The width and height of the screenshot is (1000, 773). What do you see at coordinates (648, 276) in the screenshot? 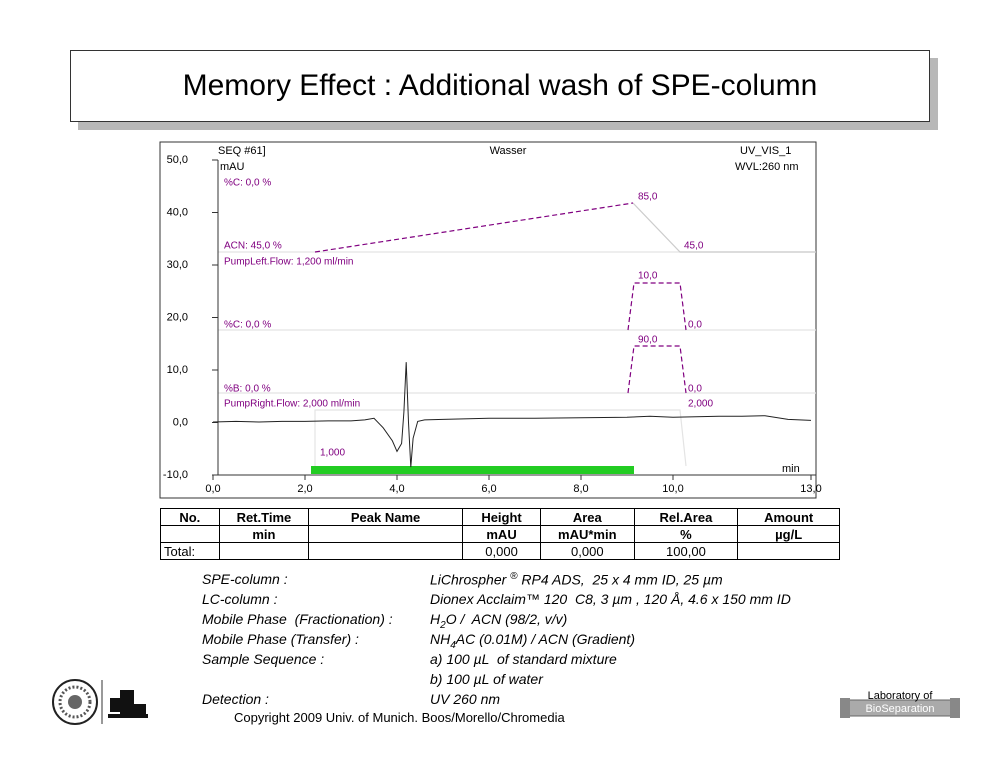
I see `annotation: 10,0` at bounding box center [648, 276].